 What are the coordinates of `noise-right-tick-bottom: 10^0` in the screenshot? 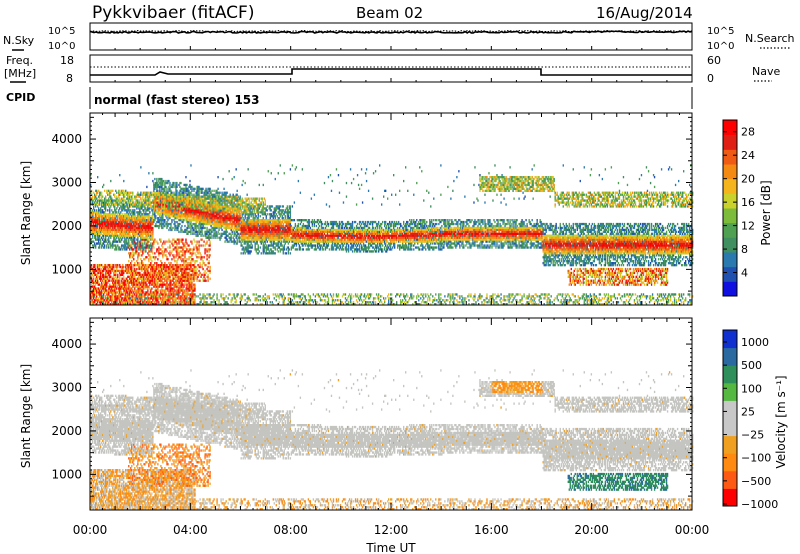 It's located at (720, 46).